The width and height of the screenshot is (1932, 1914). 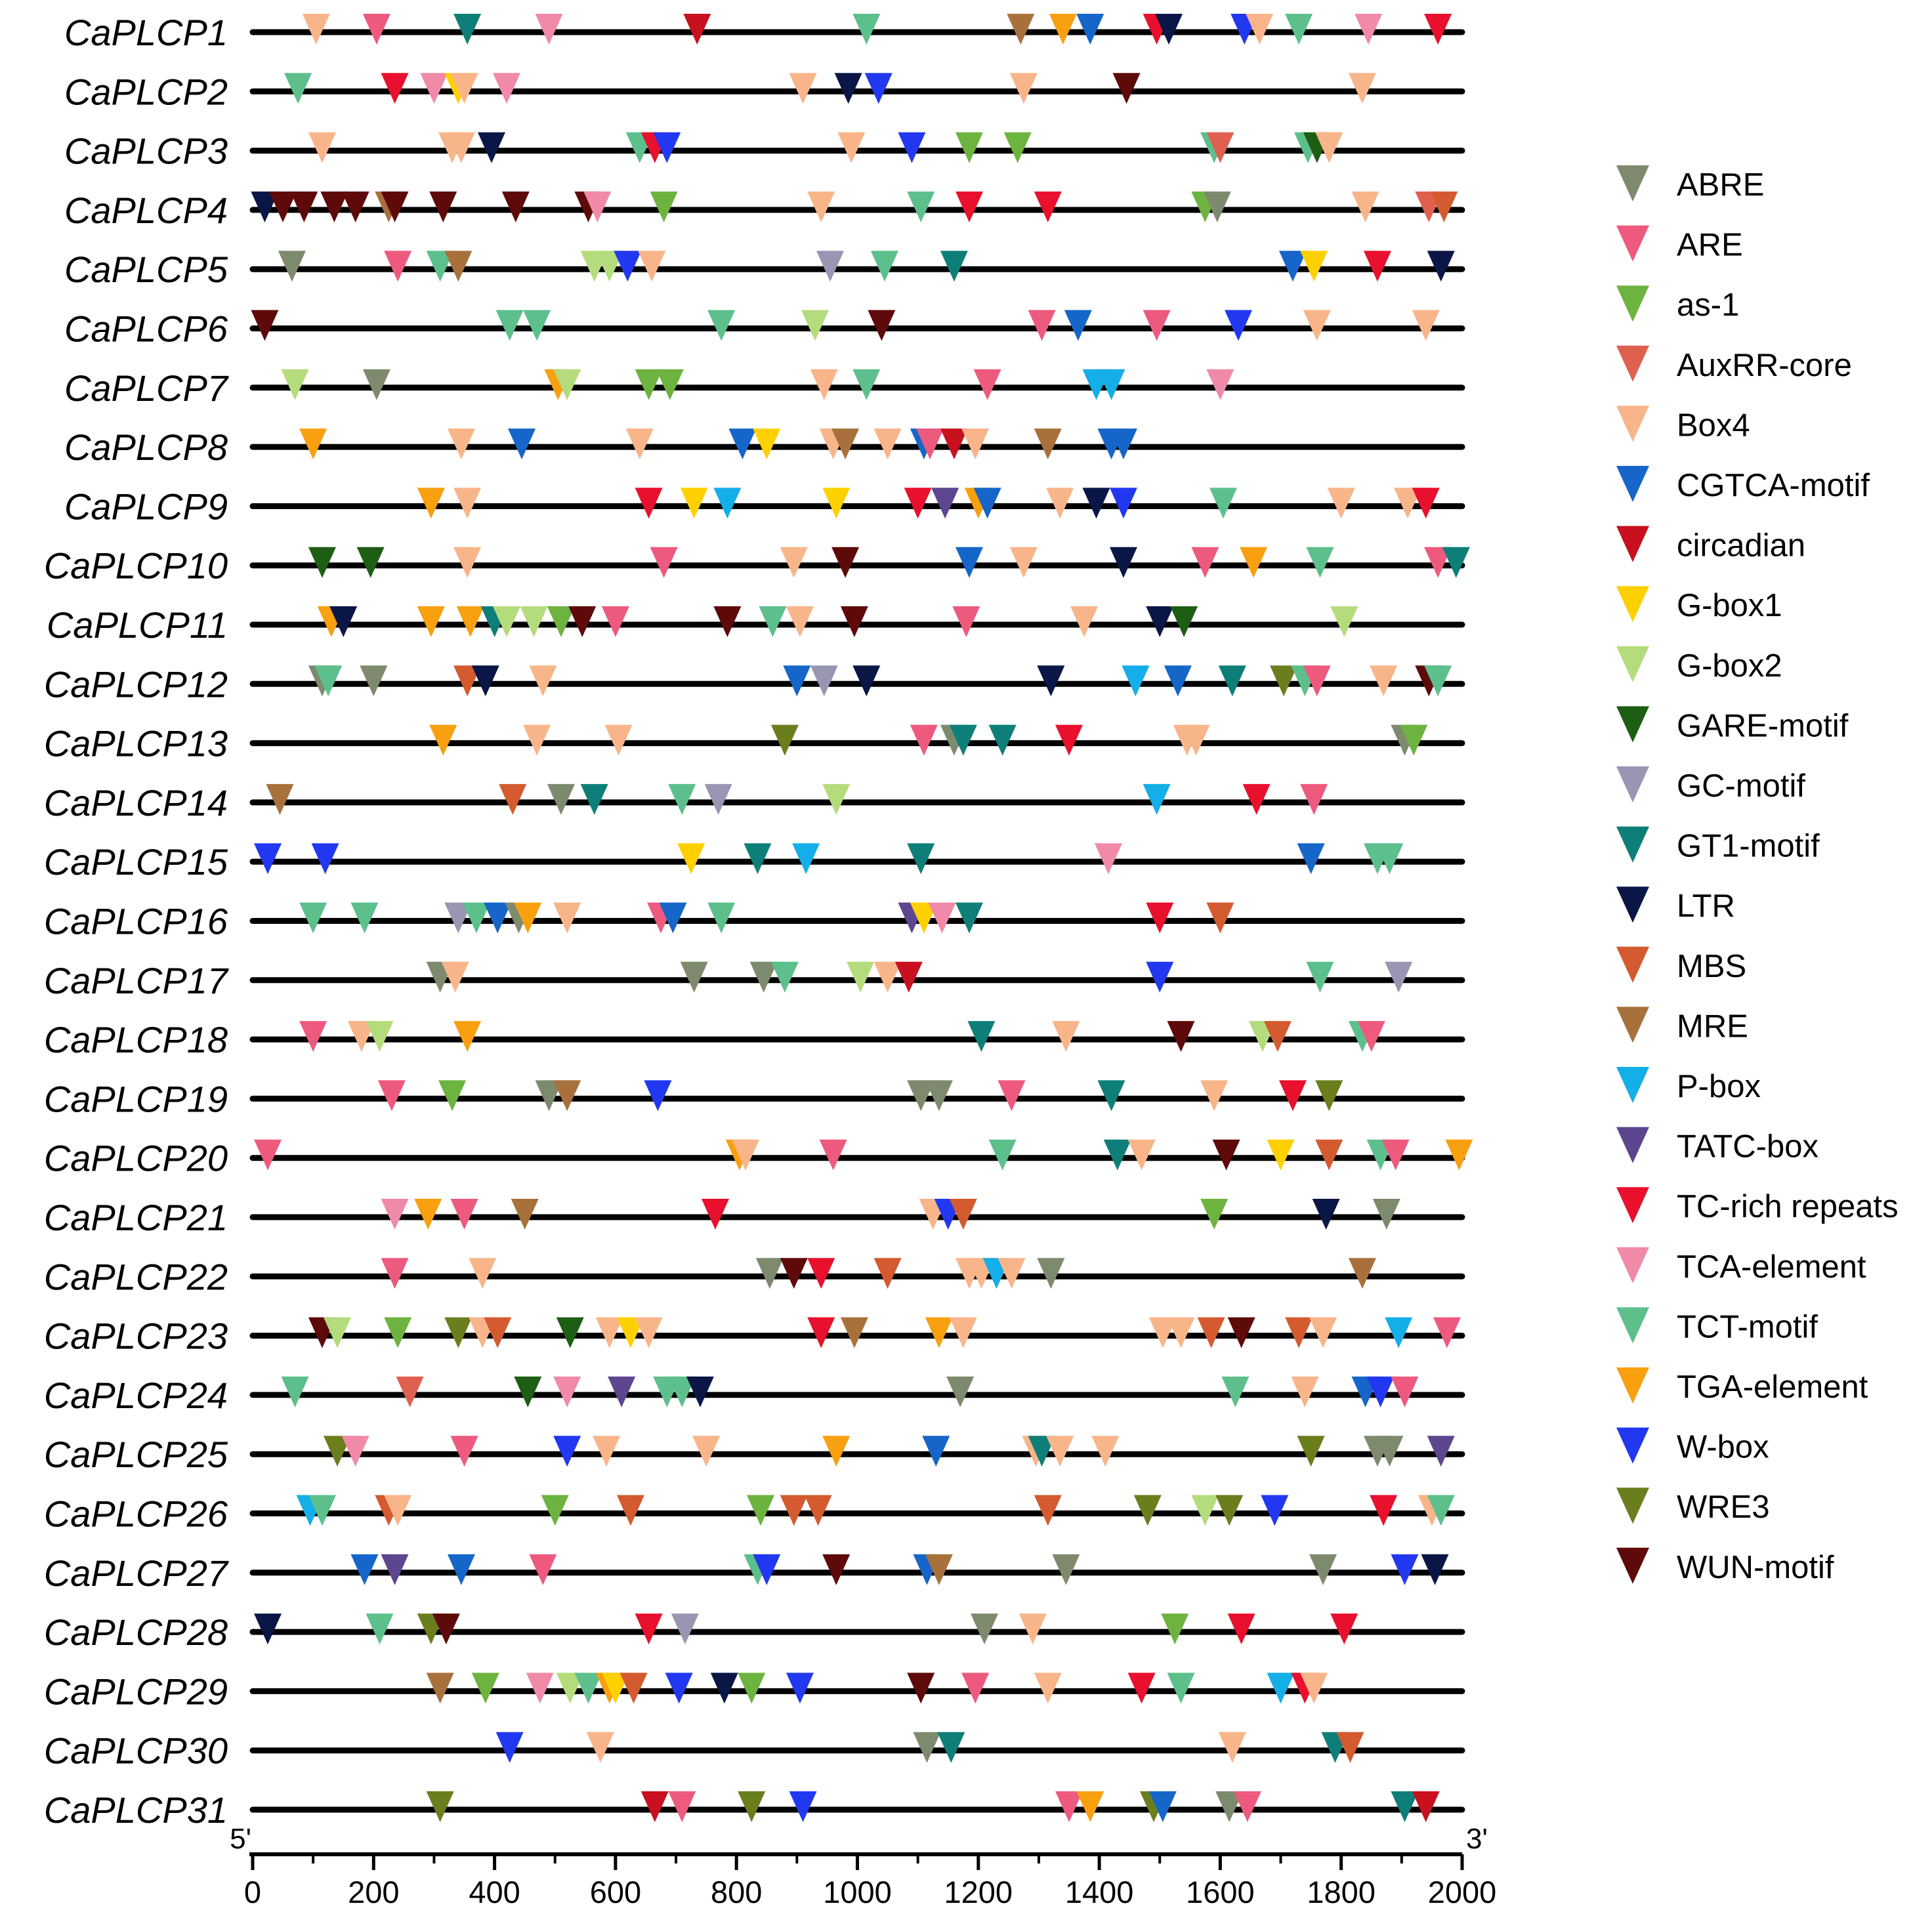 What do you see at coordinates (1723, 1507) in the screenshot?
I see `legend-label: WRE3` at bounding box center [1723, 1507].